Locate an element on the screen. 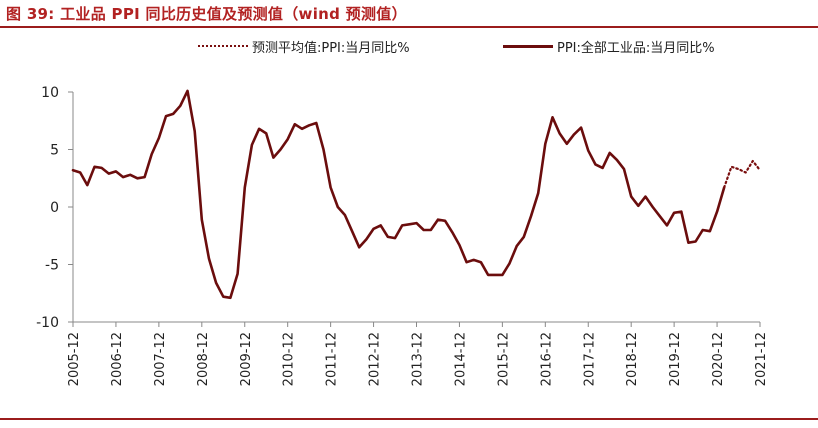 This screenshot has width=818, height=428. x-tick-label: 2019-12 is located at coordinates (675, 359).